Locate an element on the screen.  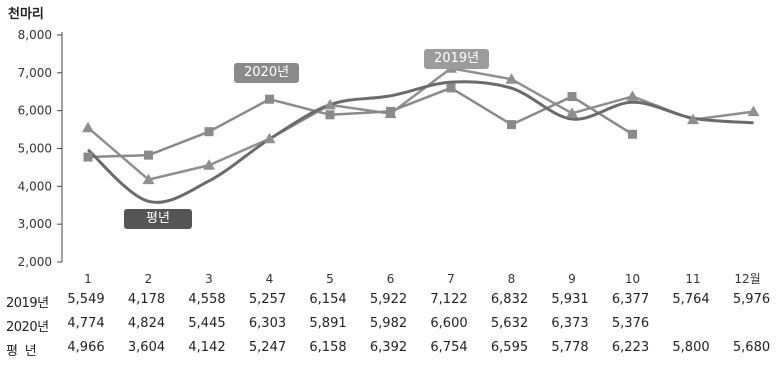
series-tag-2020: 2020년 is located at coordinates (267, 73).